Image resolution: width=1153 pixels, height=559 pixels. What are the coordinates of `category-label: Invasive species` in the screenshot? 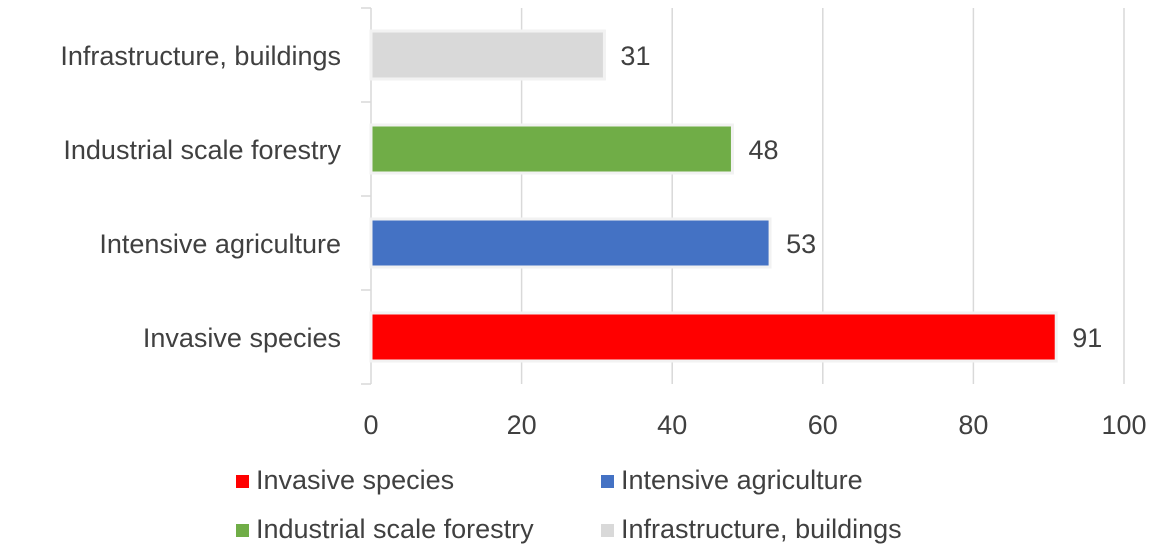 It's located at (242, 338).